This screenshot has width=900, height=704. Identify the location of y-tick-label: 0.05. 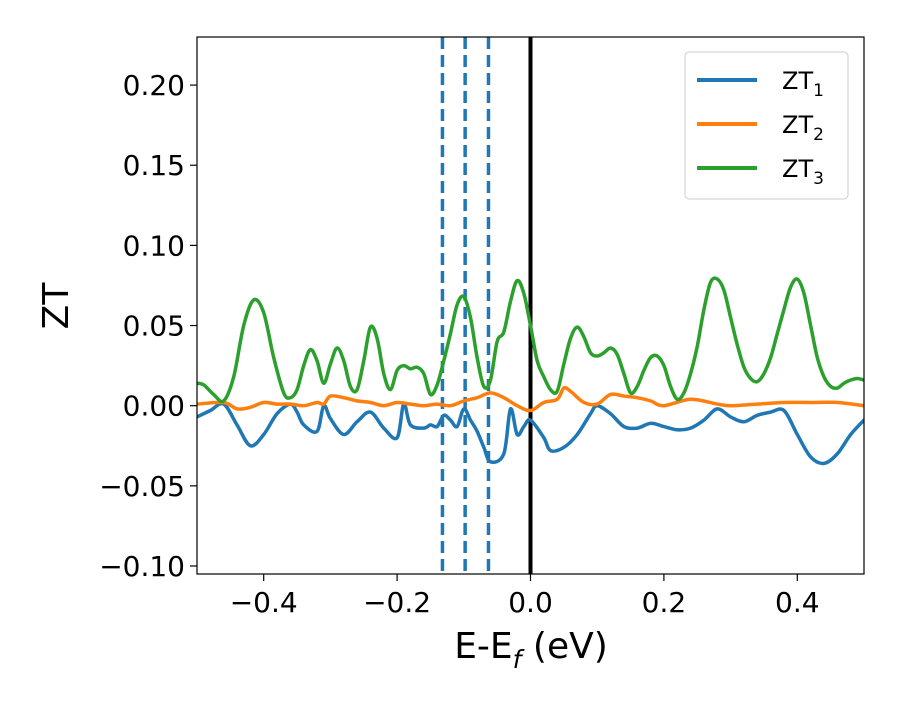
(154, 326).